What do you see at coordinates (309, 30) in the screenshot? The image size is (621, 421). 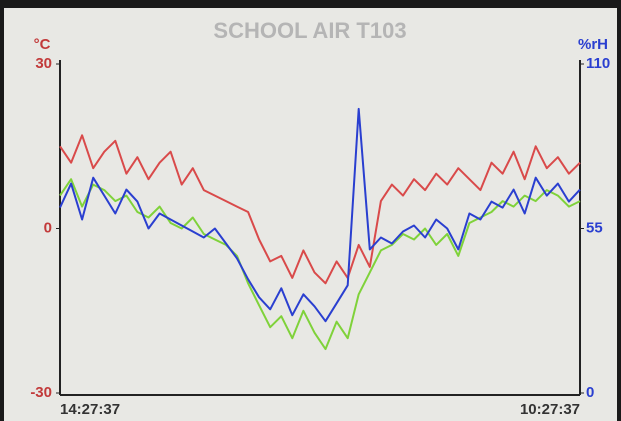 I see `chart-title: SCHOOL AIR T103` at bounding box center [309, 30].